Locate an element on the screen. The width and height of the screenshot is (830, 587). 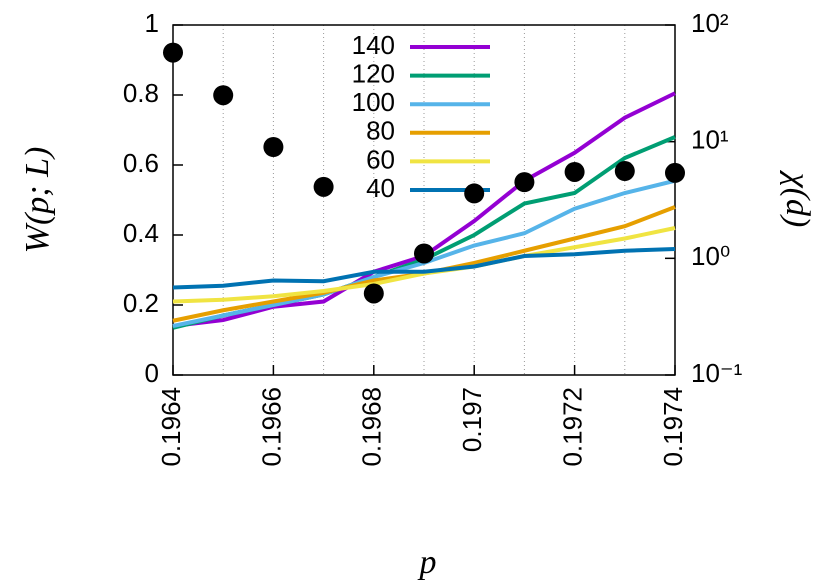
legend-label: 120 is located at coordinates (373, 73).